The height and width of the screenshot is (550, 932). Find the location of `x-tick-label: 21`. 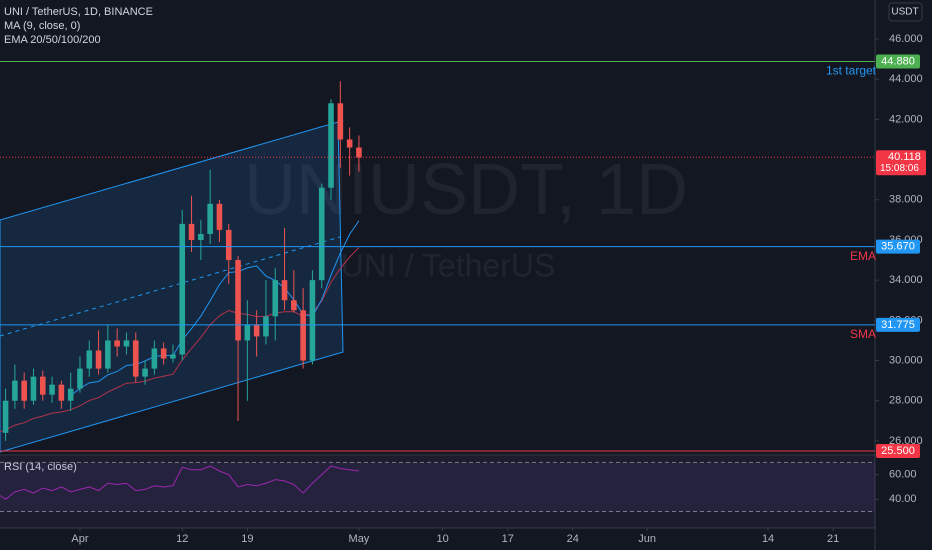

x-tick-label: 21 is located at coordinates (833, 539).